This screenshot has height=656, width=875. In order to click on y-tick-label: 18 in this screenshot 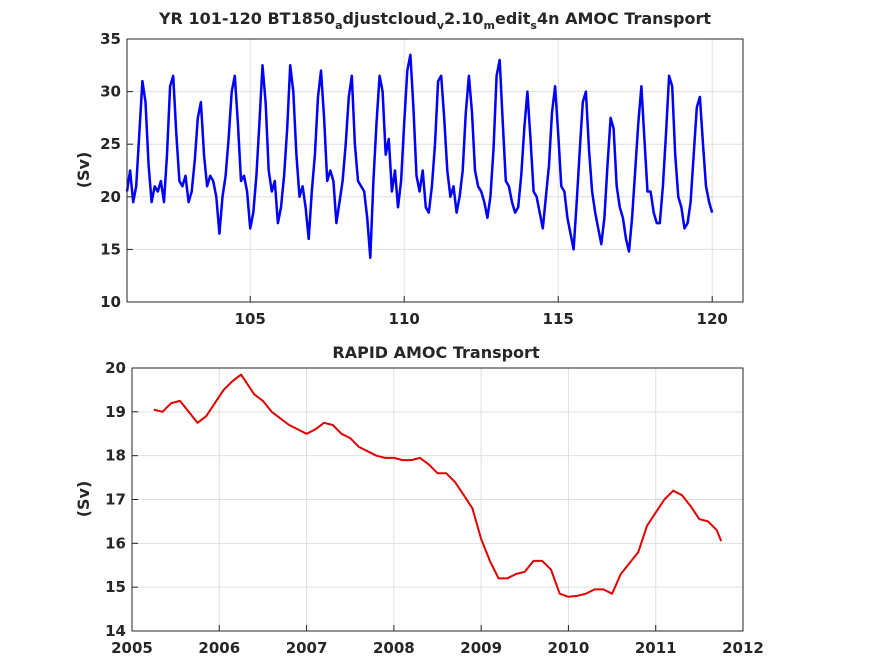, I will do `click(115, 456)`.